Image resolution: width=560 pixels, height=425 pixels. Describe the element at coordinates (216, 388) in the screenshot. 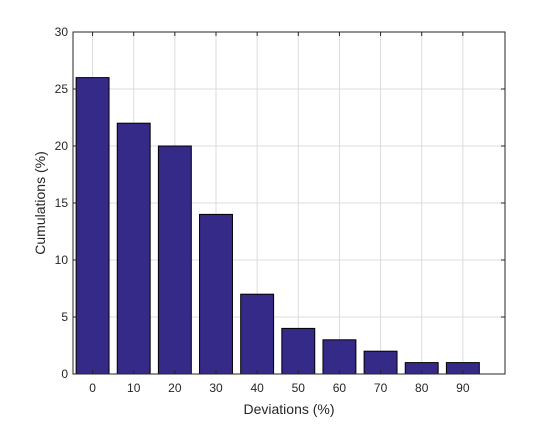

I see `x-tick-label: 30` at that location.